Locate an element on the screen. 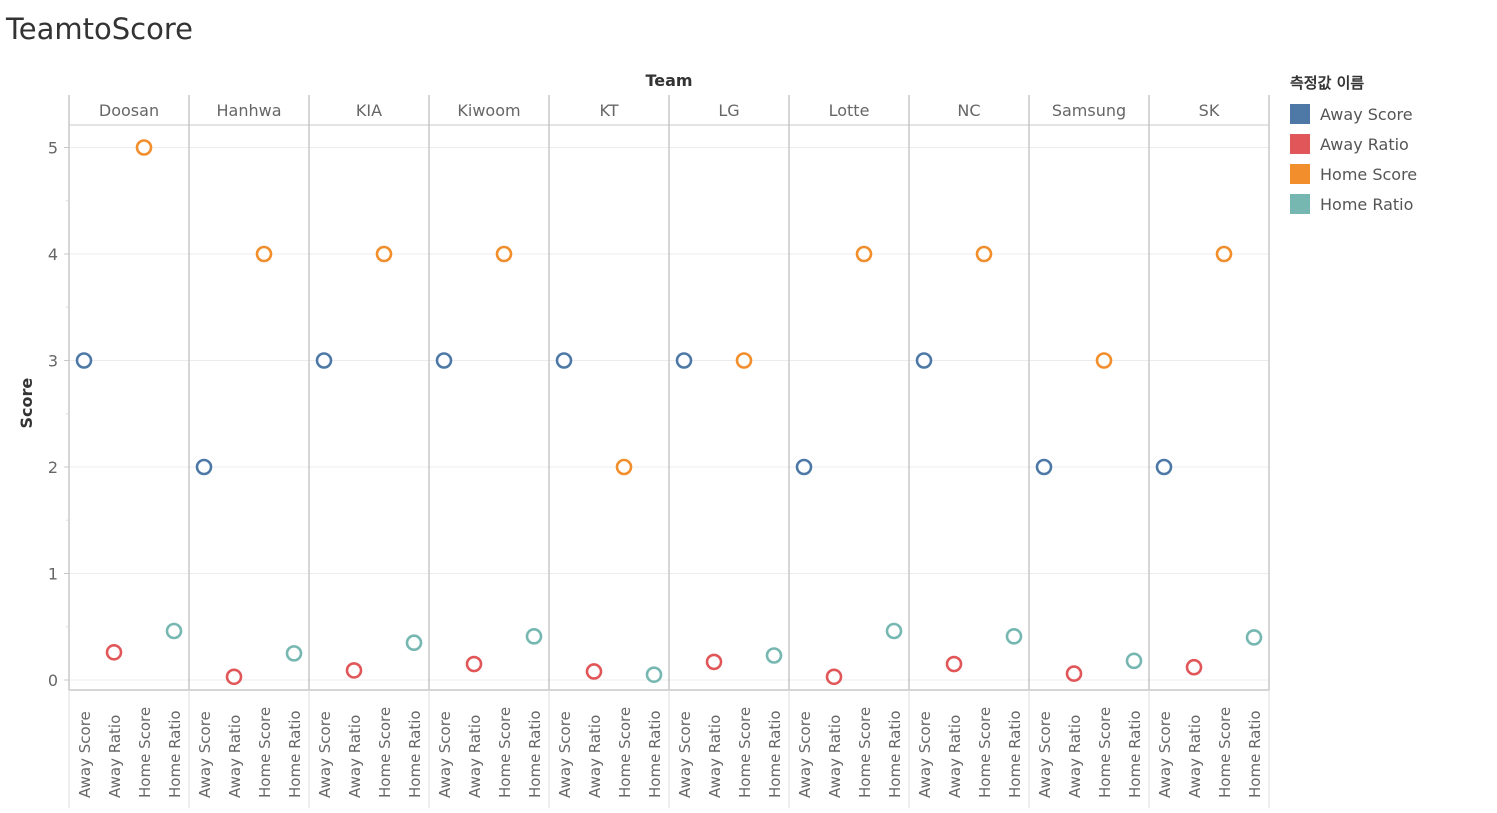 This screenshot has height=813, width=1497. legend-title: 측정값 이름 is located at coordinates (1327, 83).